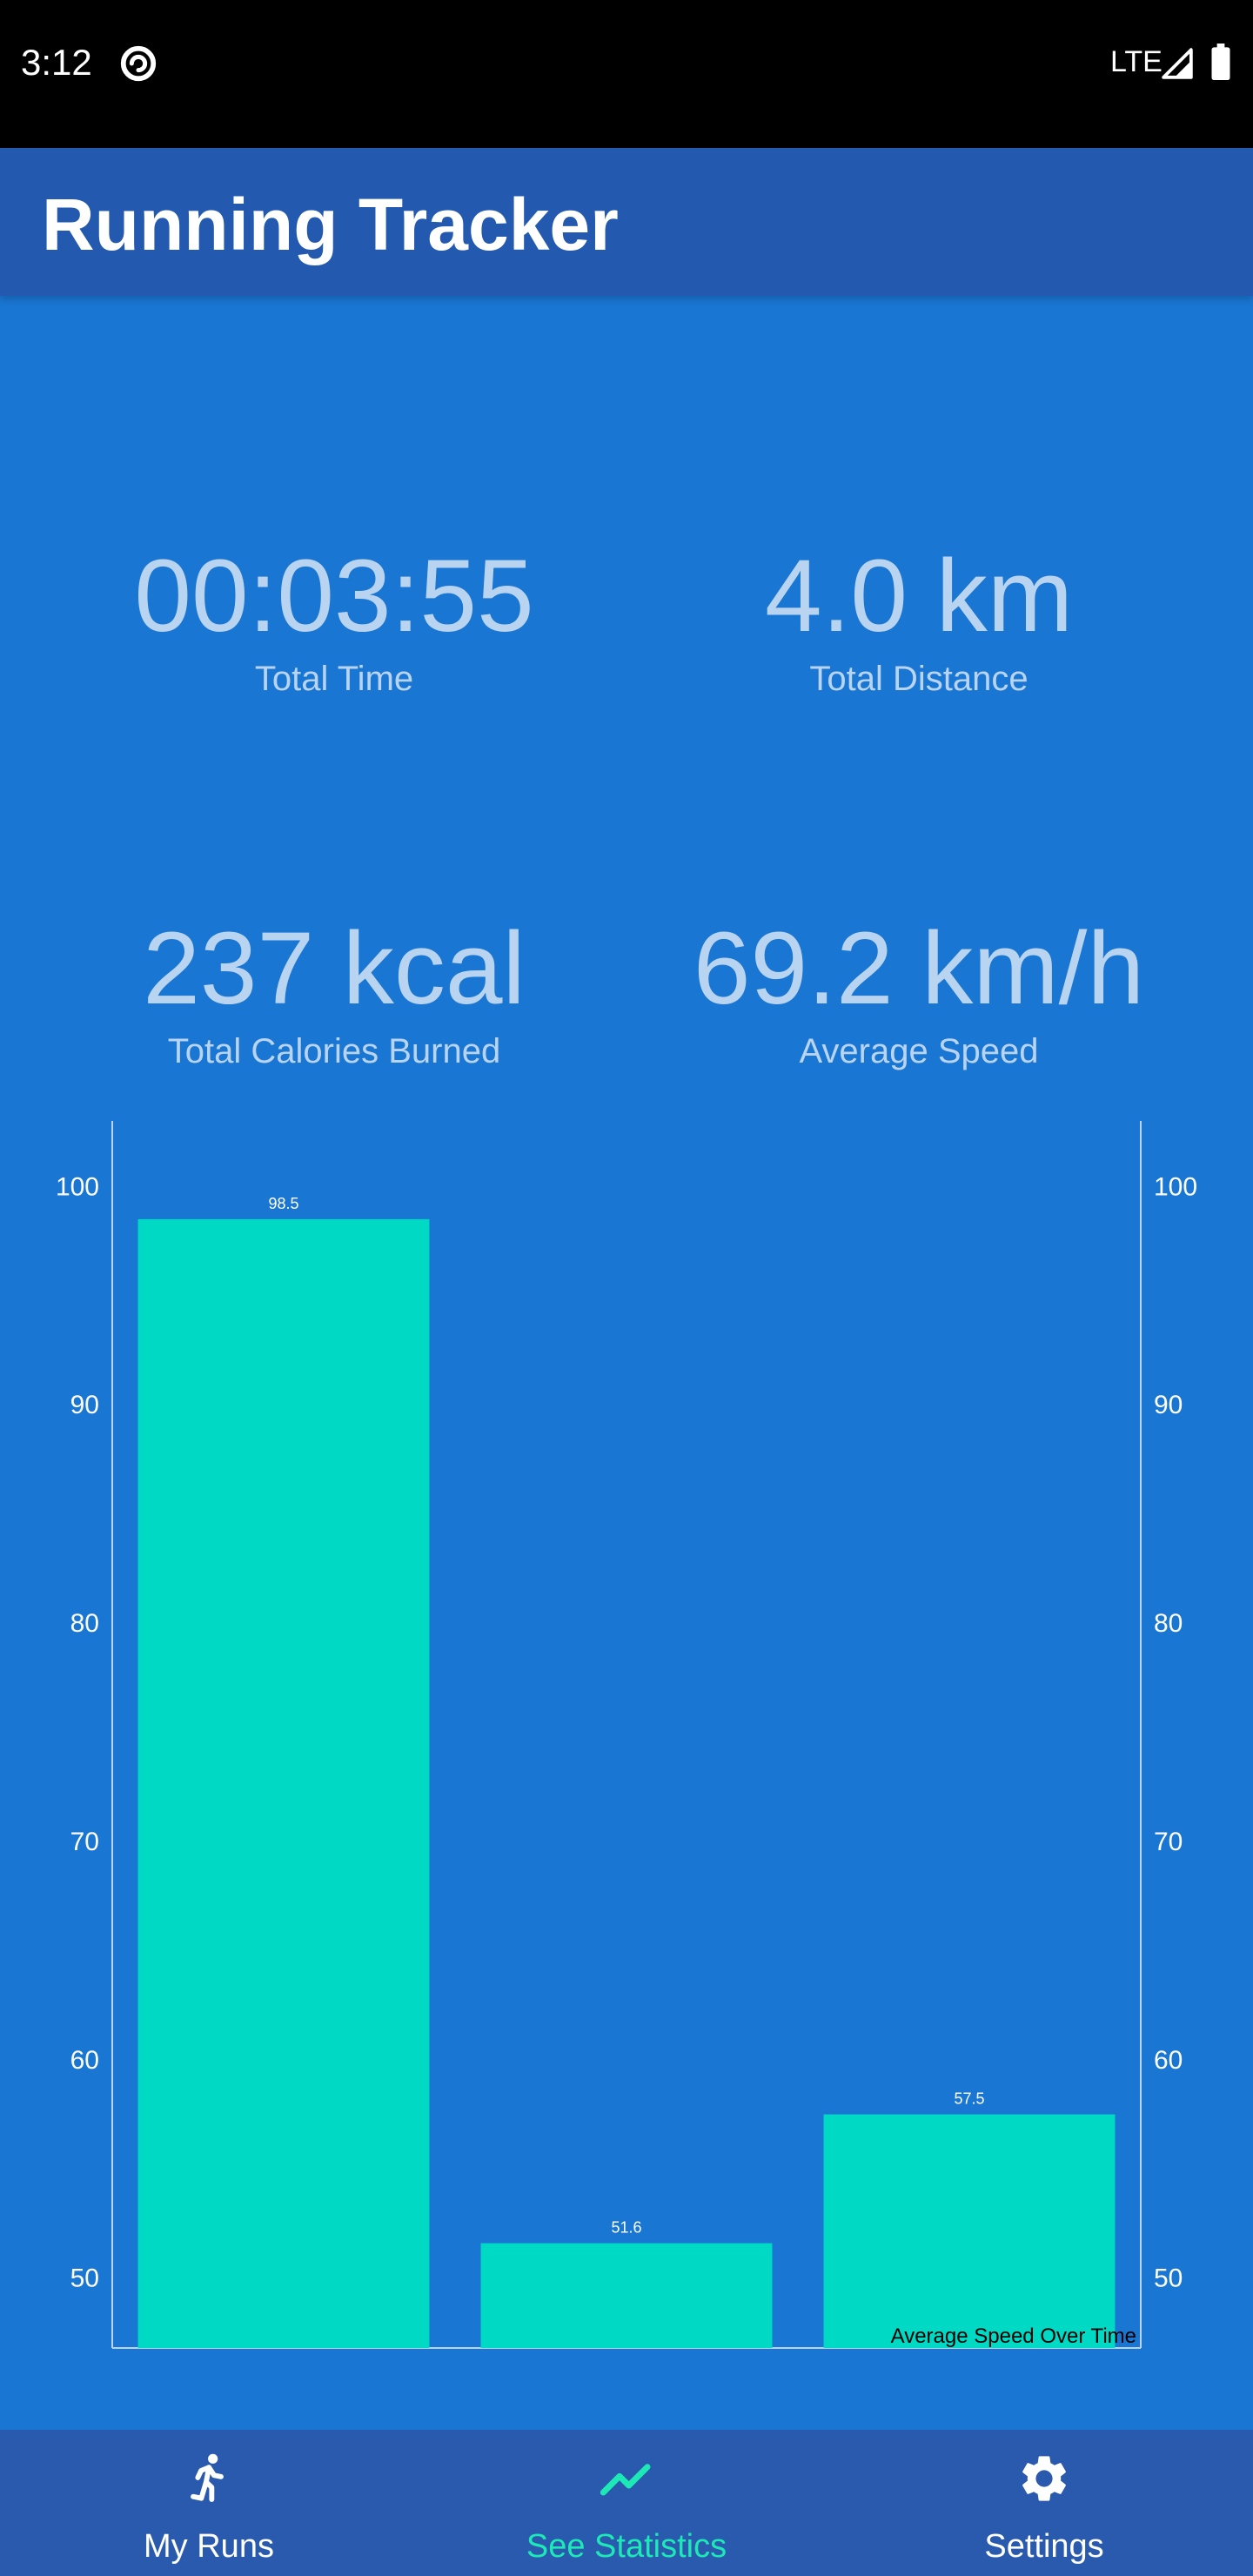  What do you see at coordinates (1136, 61) in the screenshot?
I see `network-type: LTE` at bounding box center [1136, 61].